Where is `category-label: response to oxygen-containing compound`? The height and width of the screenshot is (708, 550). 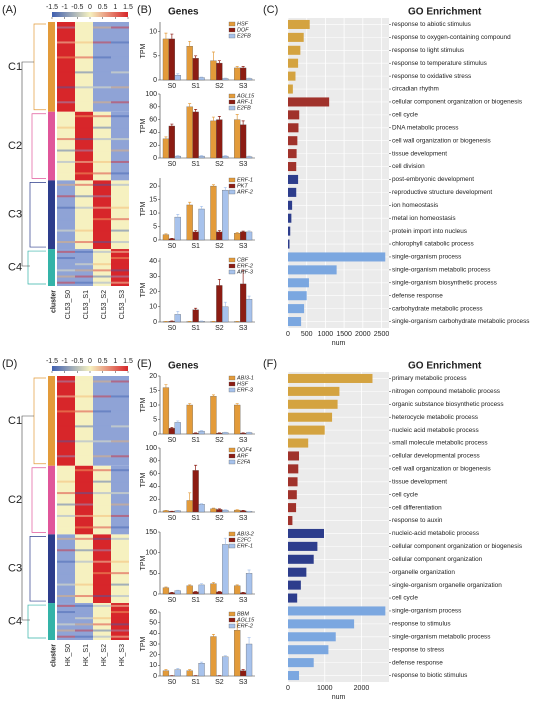 category-label: response to oxygen-containing compound is located at coordinates (451, 37).